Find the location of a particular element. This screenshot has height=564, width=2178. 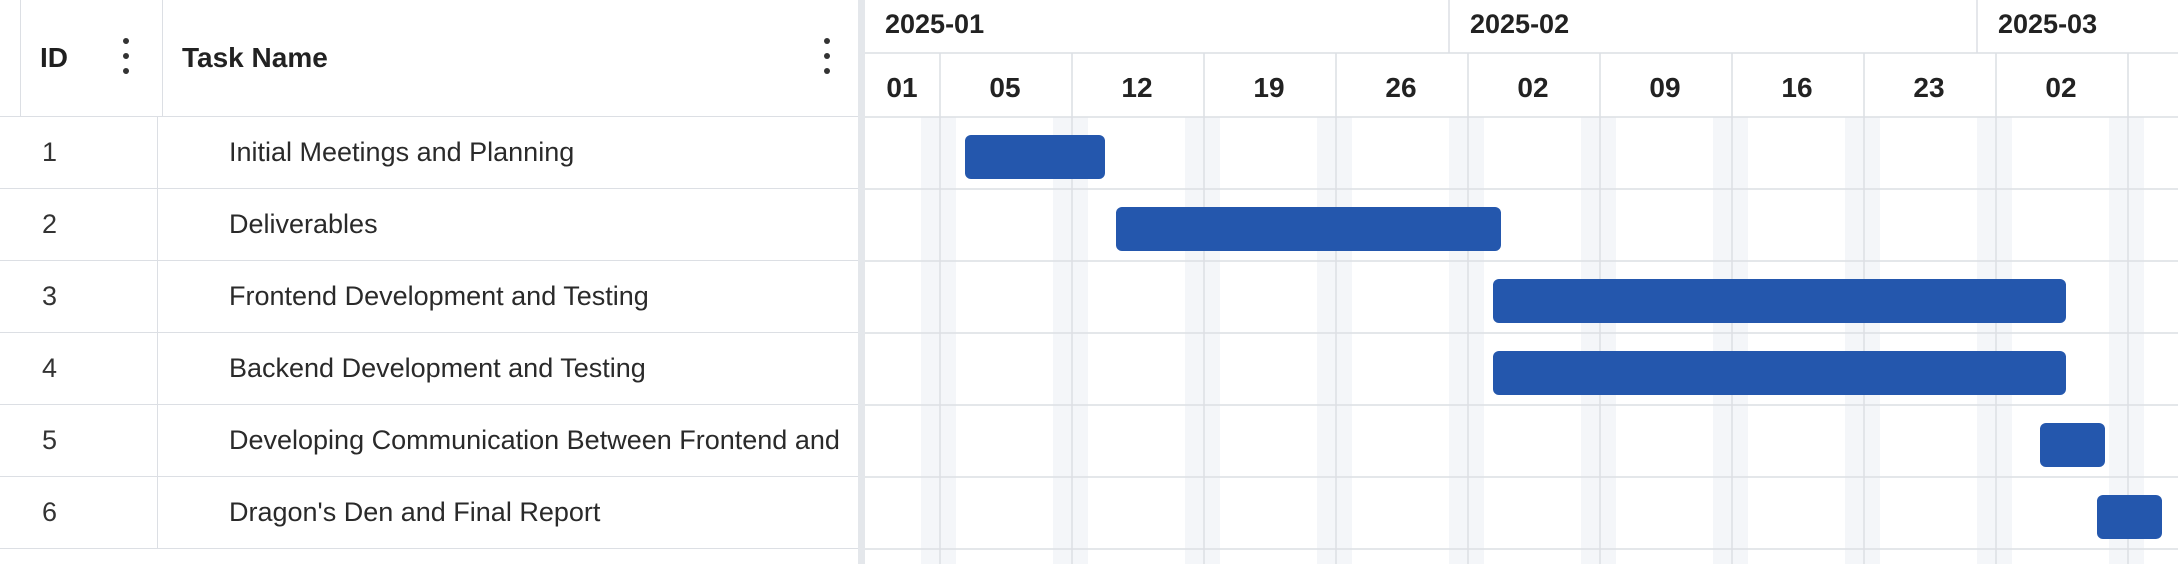

week-label: 26 is located at coordinates (1400, 87).